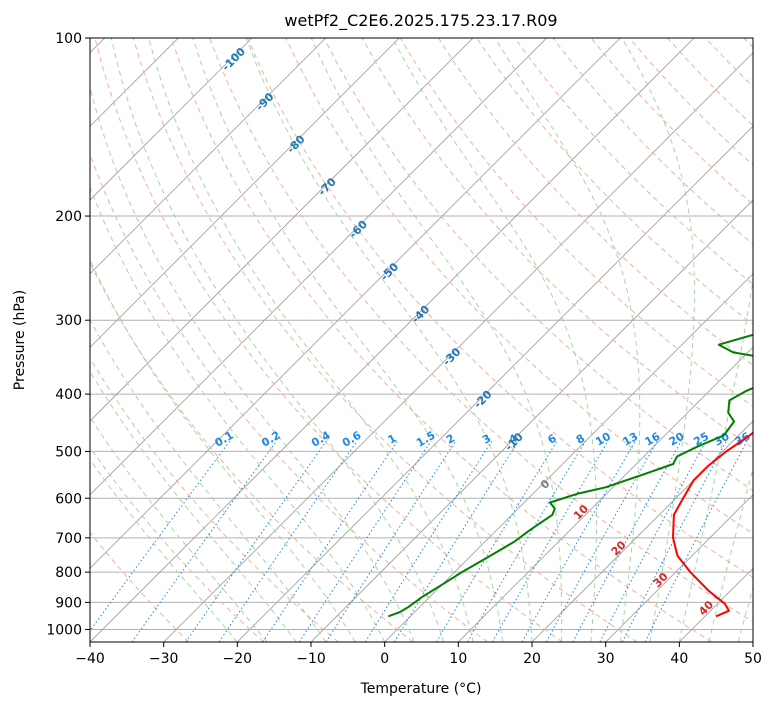 Image resolution: width=775 pixels, height=708 pixels. Describe the element at coordinates (295, 143) in the screenshot. I see `dry-adiabat-label: -80` at that location.